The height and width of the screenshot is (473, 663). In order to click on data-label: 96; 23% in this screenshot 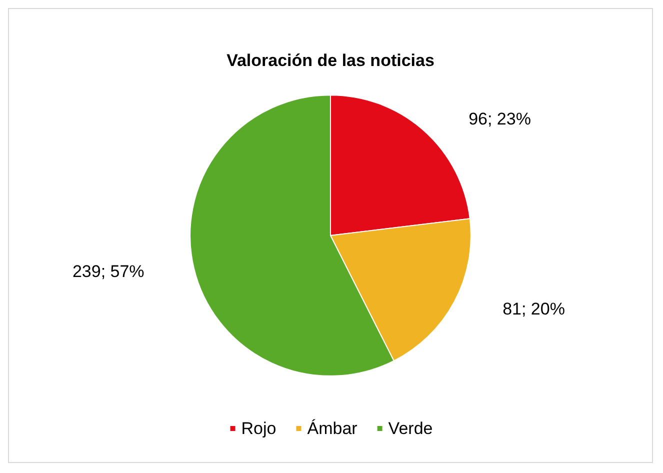, I will do `click(499, 119)`.